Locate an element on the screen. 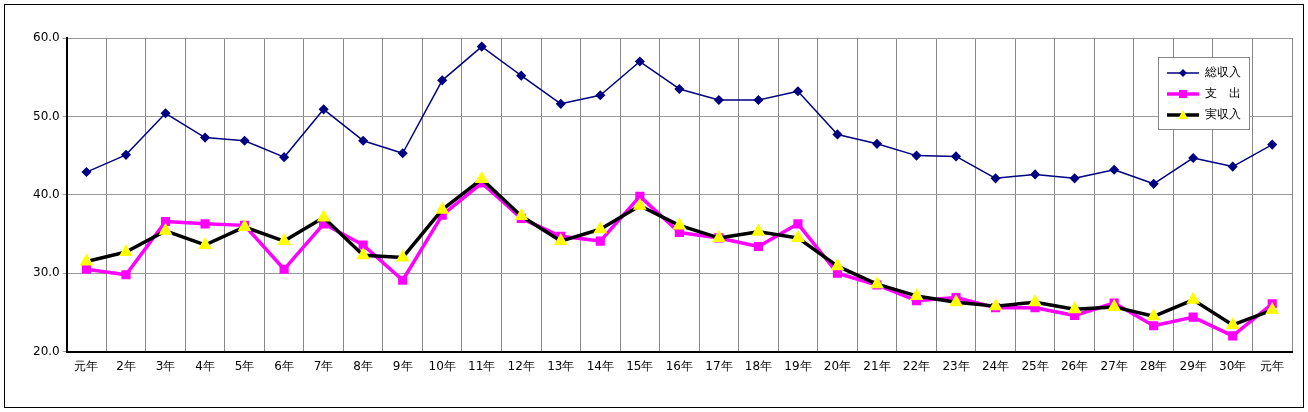  x-tick-label: 22年 is located at coordinates (916, 365).